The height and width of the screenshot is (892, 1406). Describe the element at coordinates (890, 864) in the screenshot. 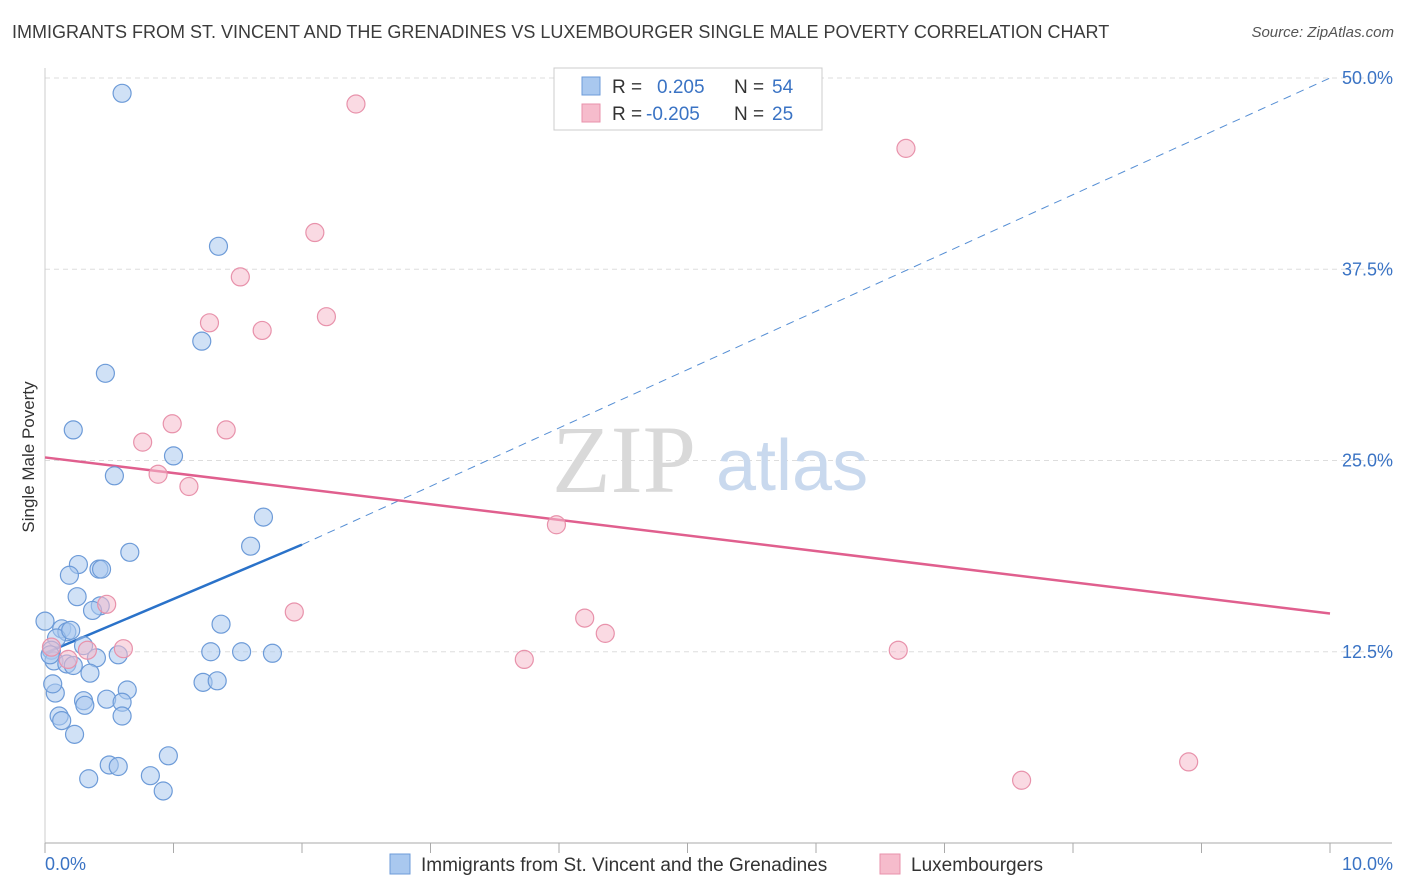

I see `series-swatch-pink` at that location.